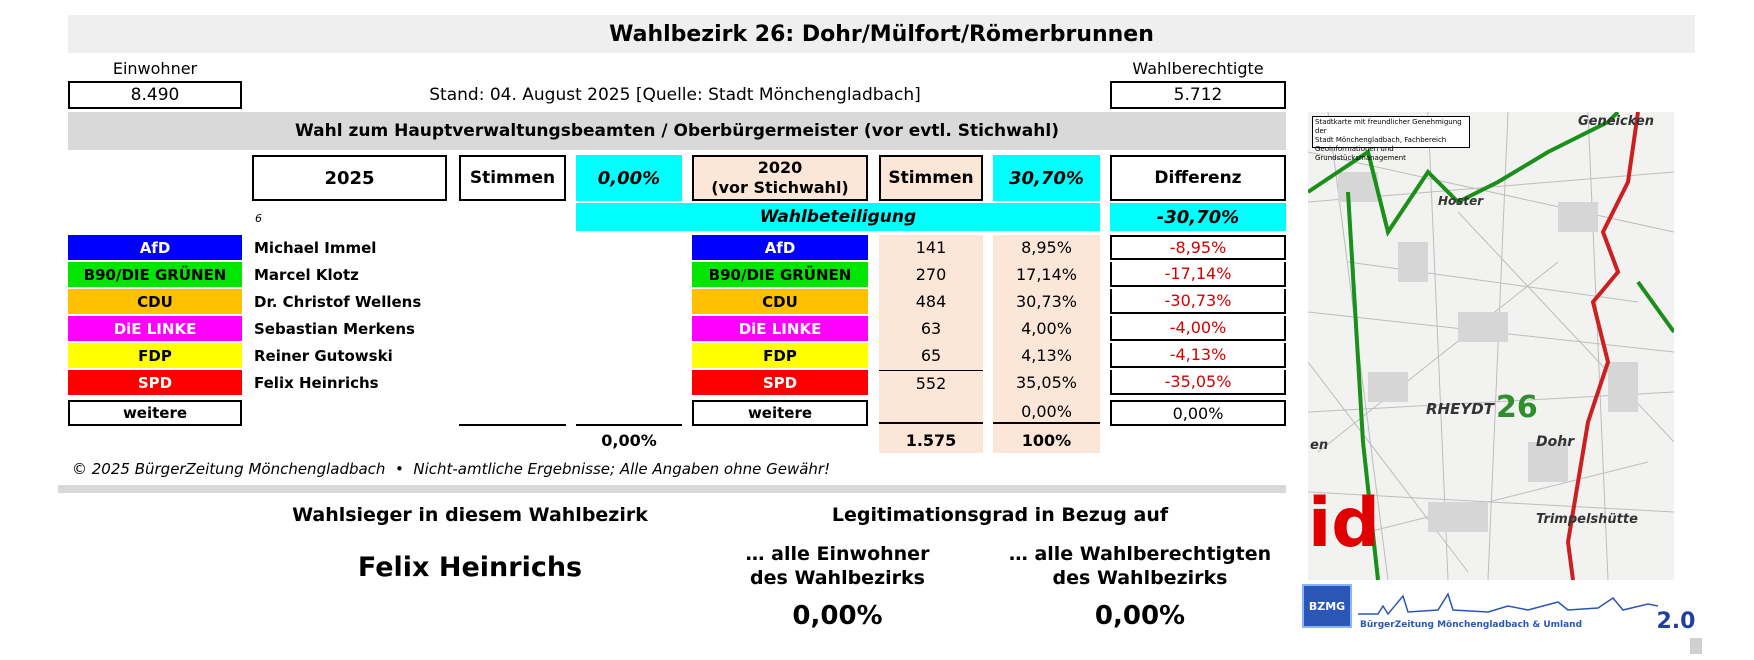  I want to click on party-badge-2020: B90/DIE GRÜNEN, so click(780, 274).